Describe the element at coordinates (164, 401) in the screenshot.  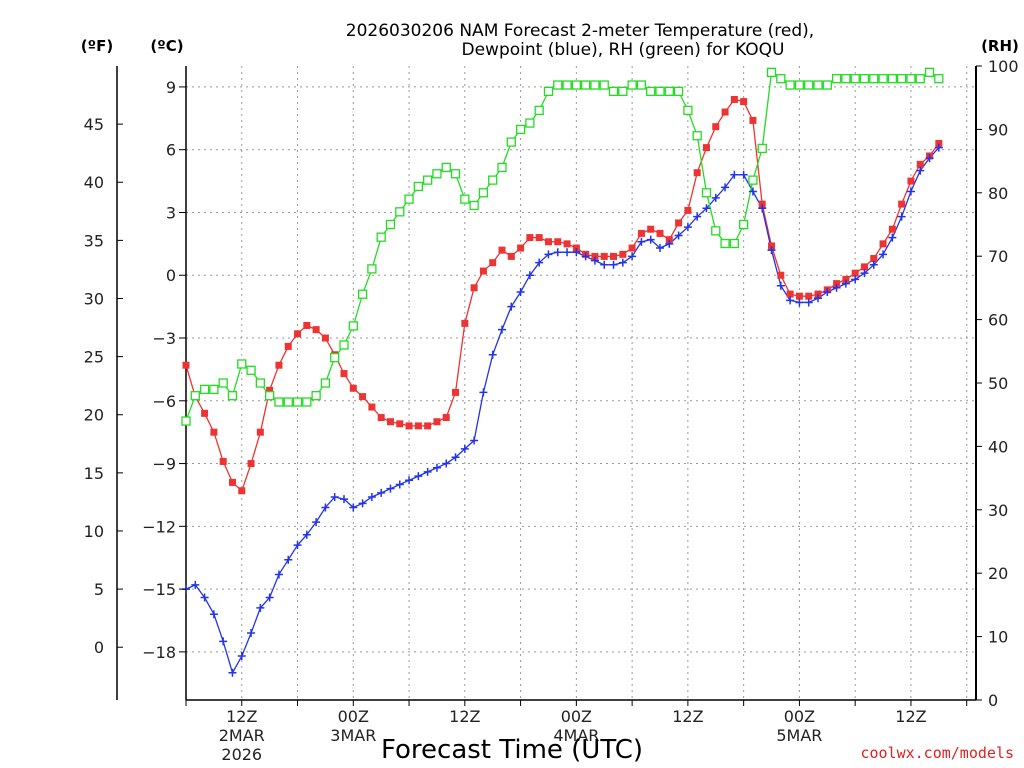
I see `celsius-tick-label: −6` at that location.